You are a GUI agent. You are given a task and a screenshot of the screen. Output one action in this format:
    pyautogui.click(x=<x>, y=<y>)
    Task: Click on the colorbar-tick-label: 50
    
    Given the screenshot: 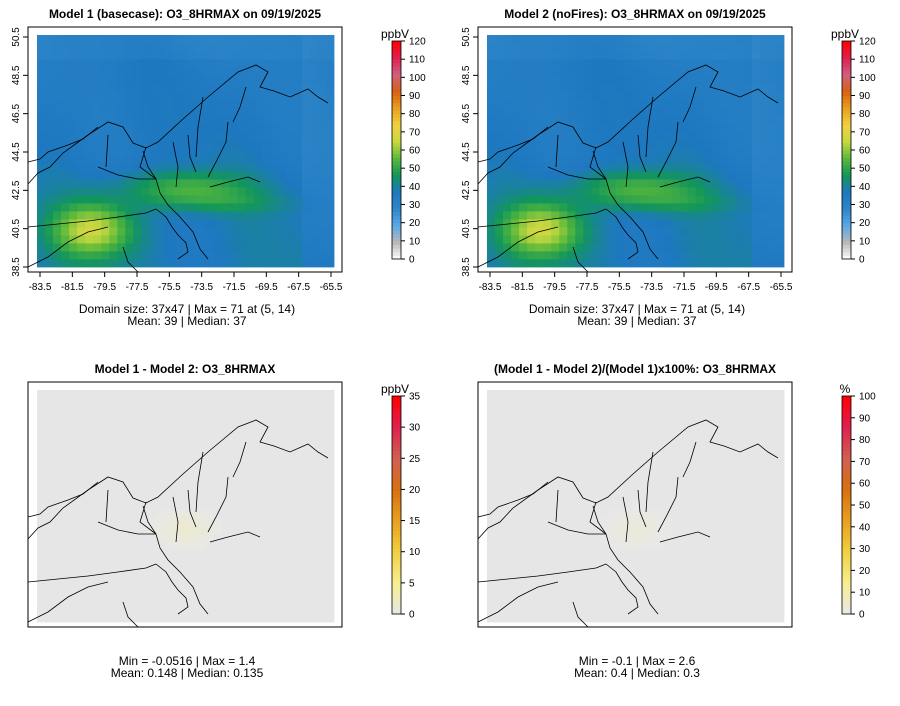 What is the action you would take?
    pyautogui.click(x=865, y=506)
    